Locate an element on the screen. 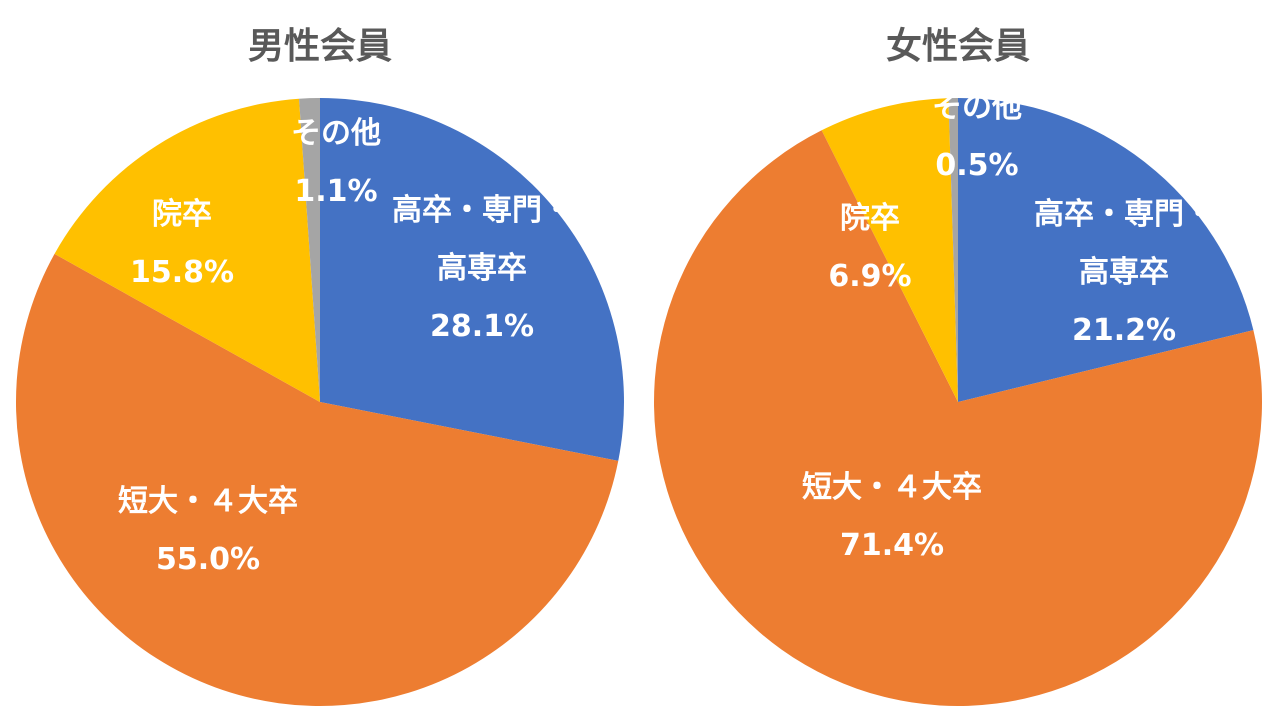 The width and height of the screenshot is (1280, 720). male-category-high-school-vocational: 高専卒 is located at coordinates (482, 268).